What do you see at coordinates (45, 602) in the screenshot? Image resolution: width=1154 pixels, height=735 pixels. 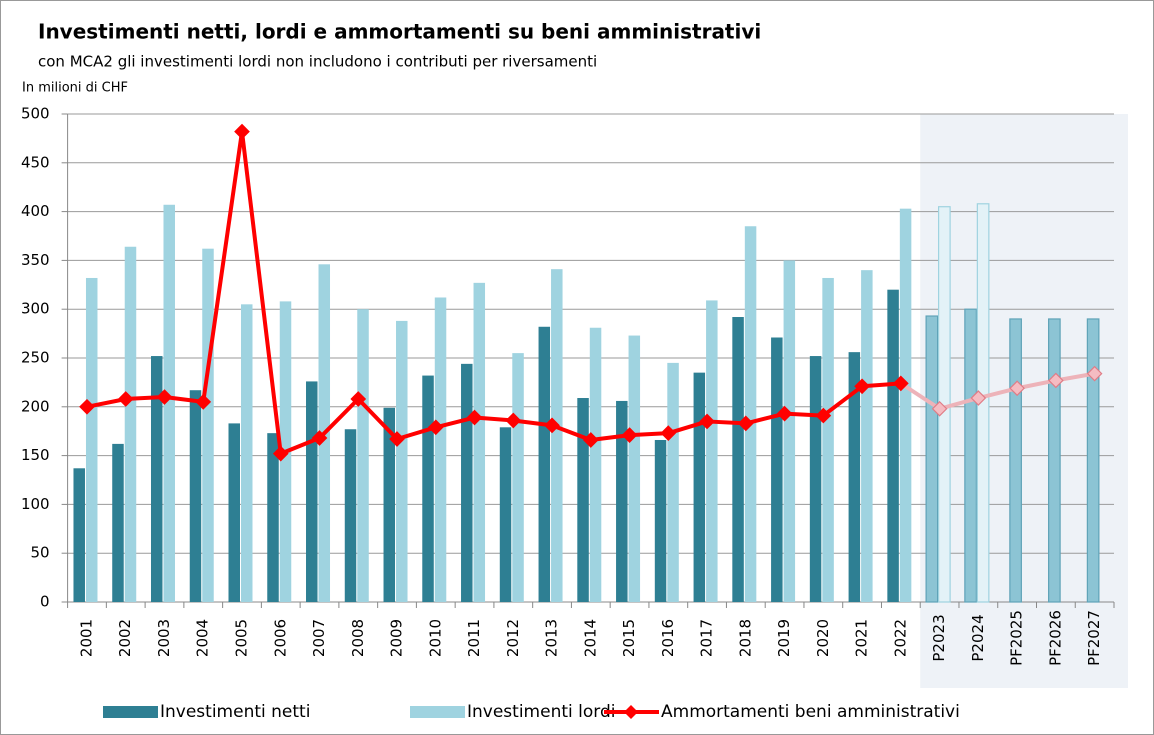 I see `y-tick-label: 0` at bounding box center [45, 602].